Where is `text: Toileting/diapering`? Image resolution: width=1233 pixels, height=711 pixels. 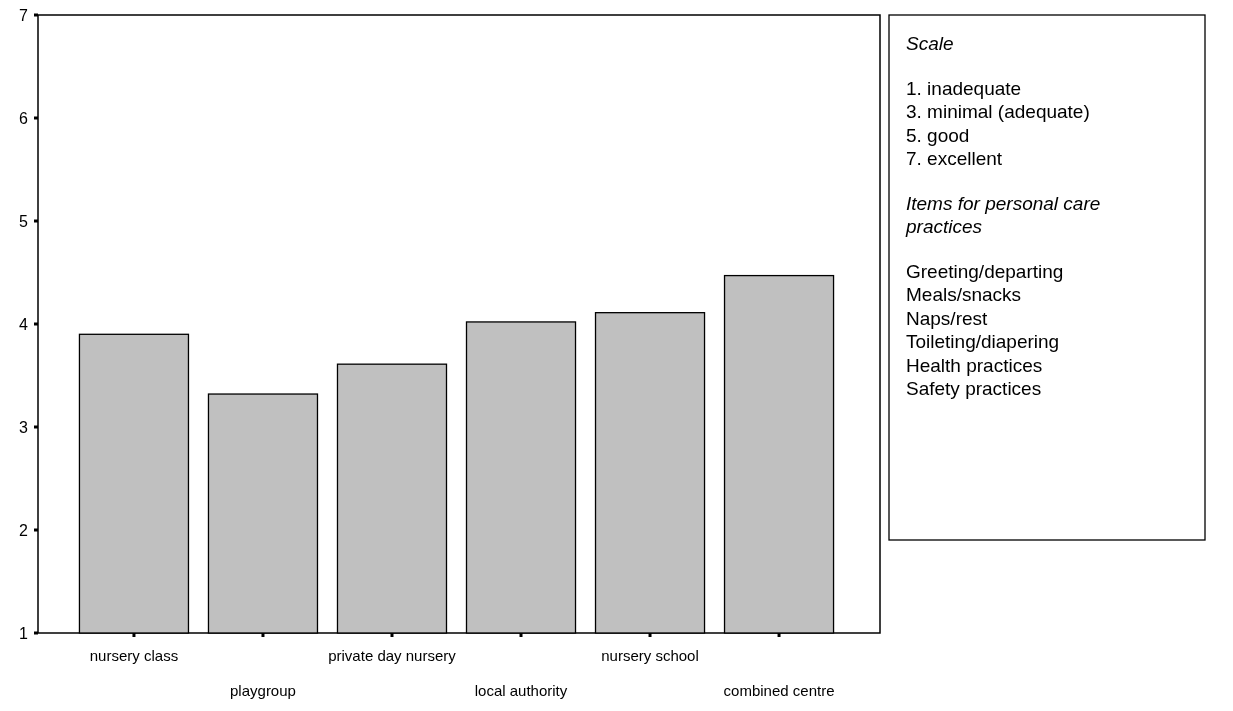
text: Toileting/diapering is located at coordinates (983, 341).